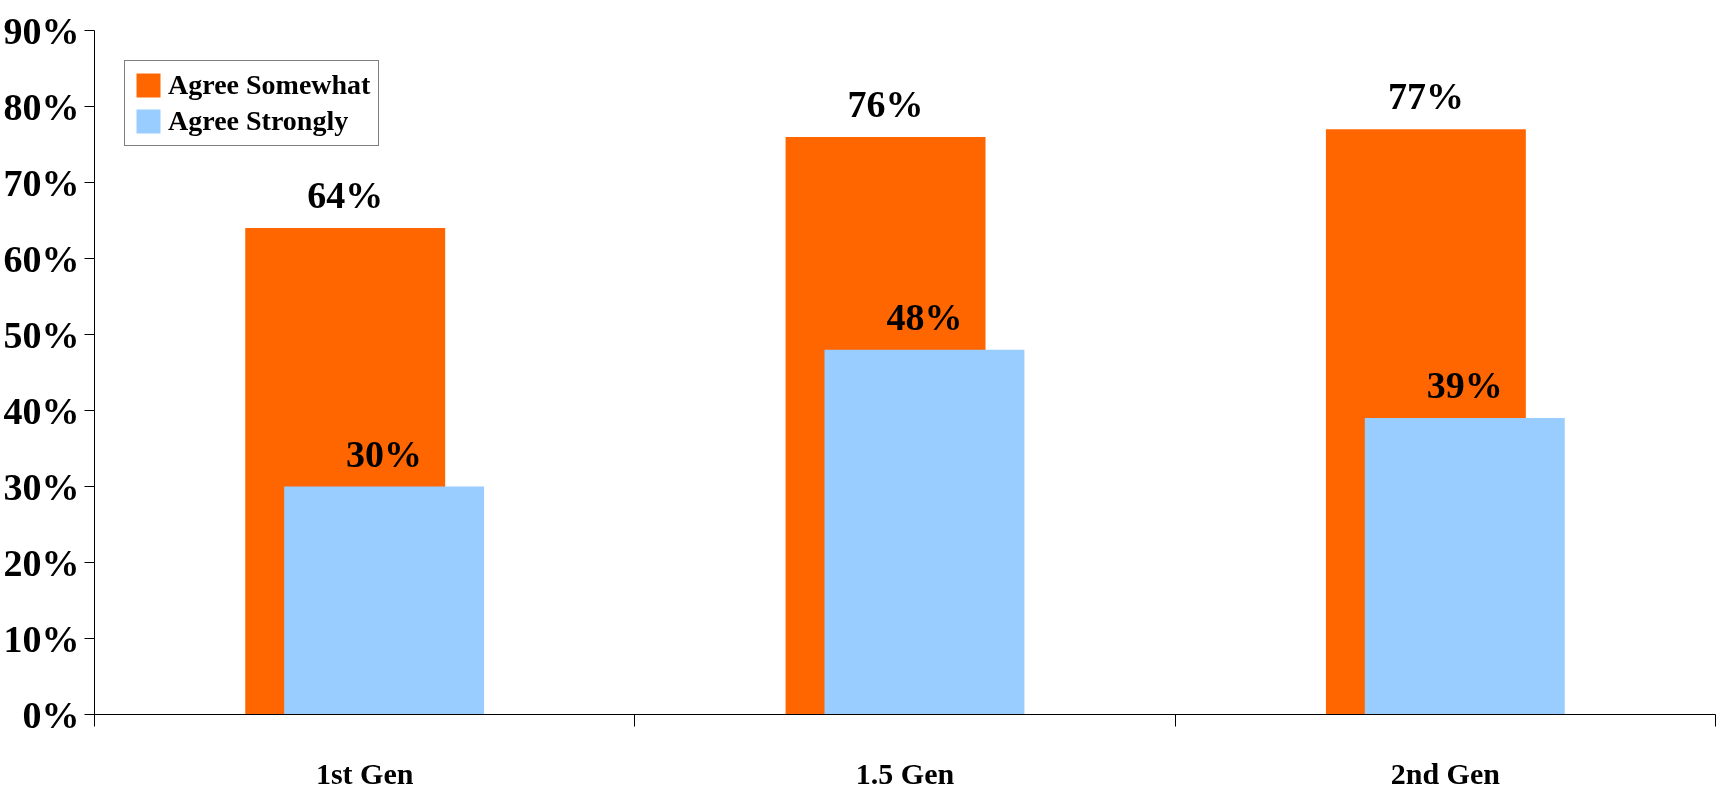 The height and width of the screenshot is (792, 1735). What do you see at coordinates (1425, 96) in the screenshot?
I see `data-label: 77%` at bounding box center [1425, 96].